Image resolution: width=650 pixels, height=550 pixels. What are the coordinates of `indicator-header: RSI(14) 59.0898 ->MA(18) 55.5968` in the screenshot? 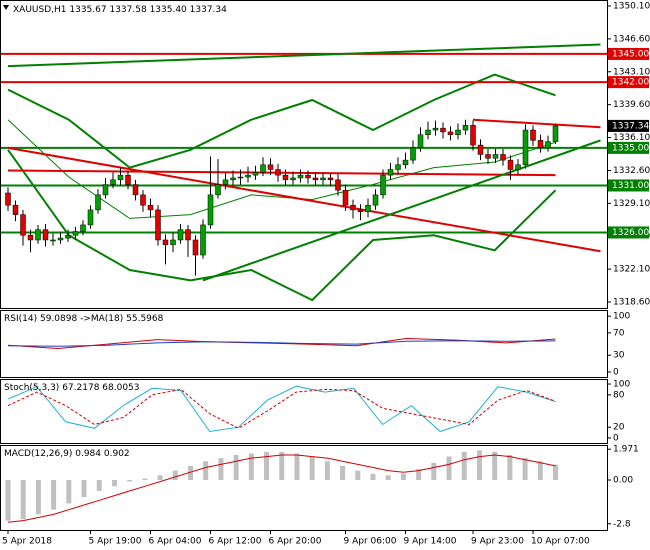 It's located at (84, 319).